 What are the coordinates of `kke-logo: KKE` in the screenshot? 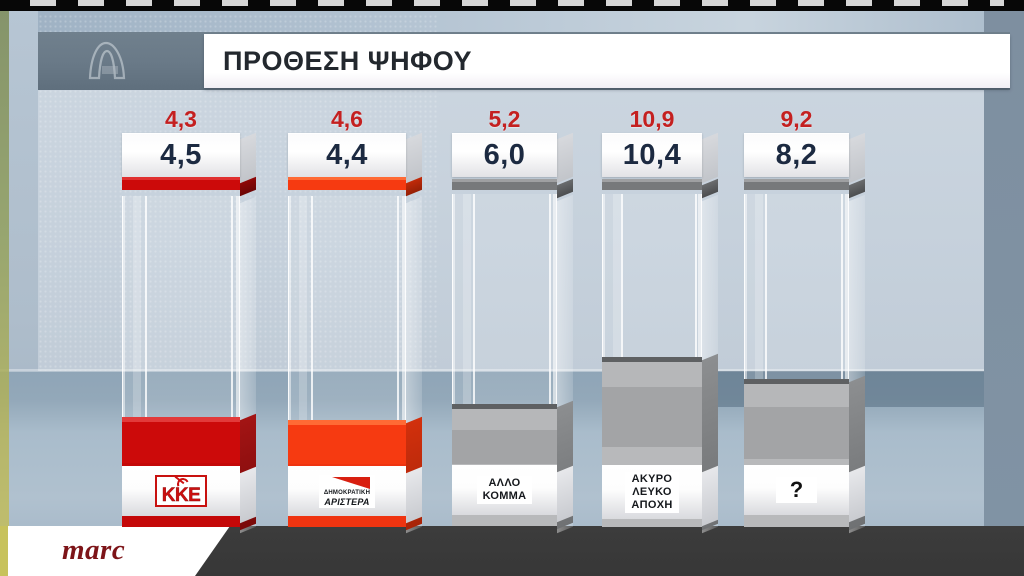 It's located at (181, 491).